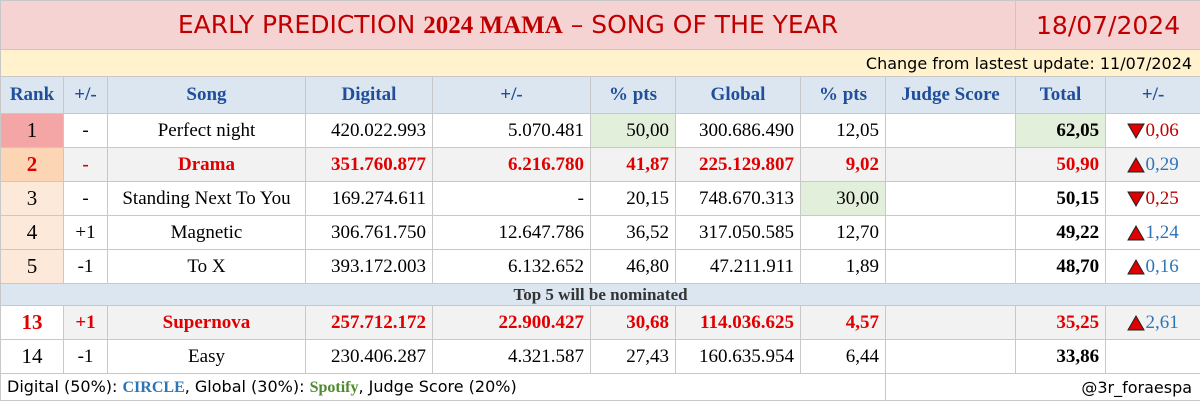 This screenshot has height=406, width=1200. Describe the element at coordinates (843, 232) in the screenshot. I see `cell: 12,70` at that location.